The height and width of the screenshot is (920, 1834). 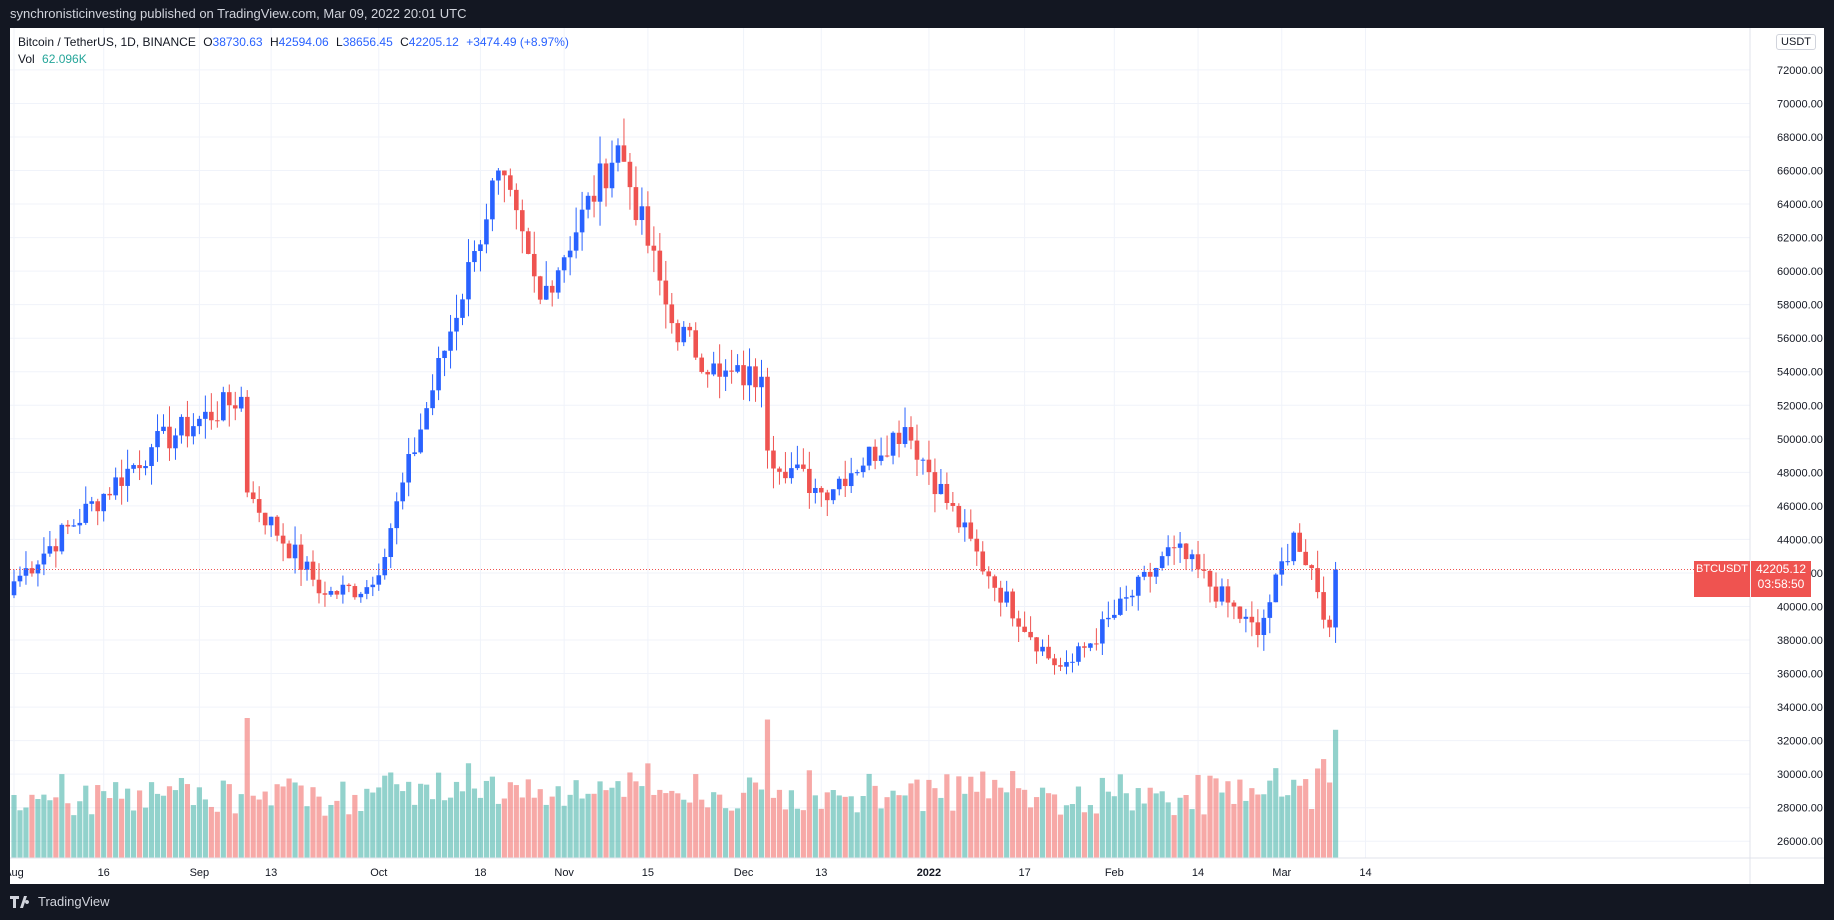 What do you see at coordinates (1365, 873) in the screenshot?
I see `time-tick-label: 14` at bounding box center [1365, 873].